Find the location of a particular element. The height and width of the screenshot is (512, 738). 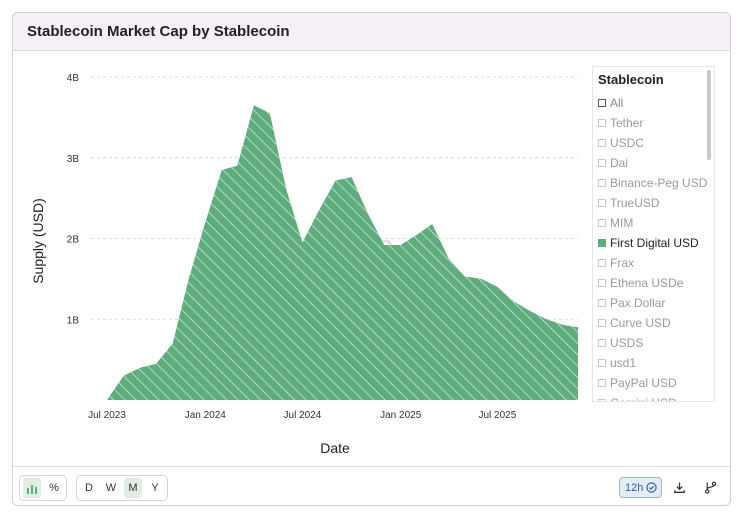

legend-item-label: USDC is located at coordinates (627, 143).